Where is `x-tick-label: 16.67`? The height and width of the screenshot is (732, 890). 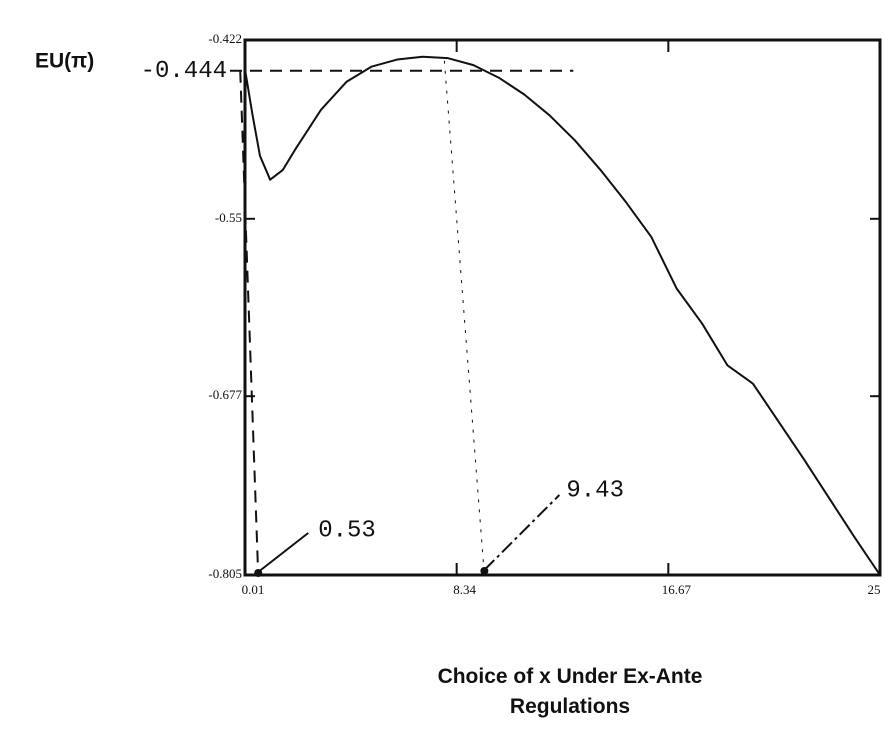
x-tick-label: 16.67 is located at coordinates (677, 589).